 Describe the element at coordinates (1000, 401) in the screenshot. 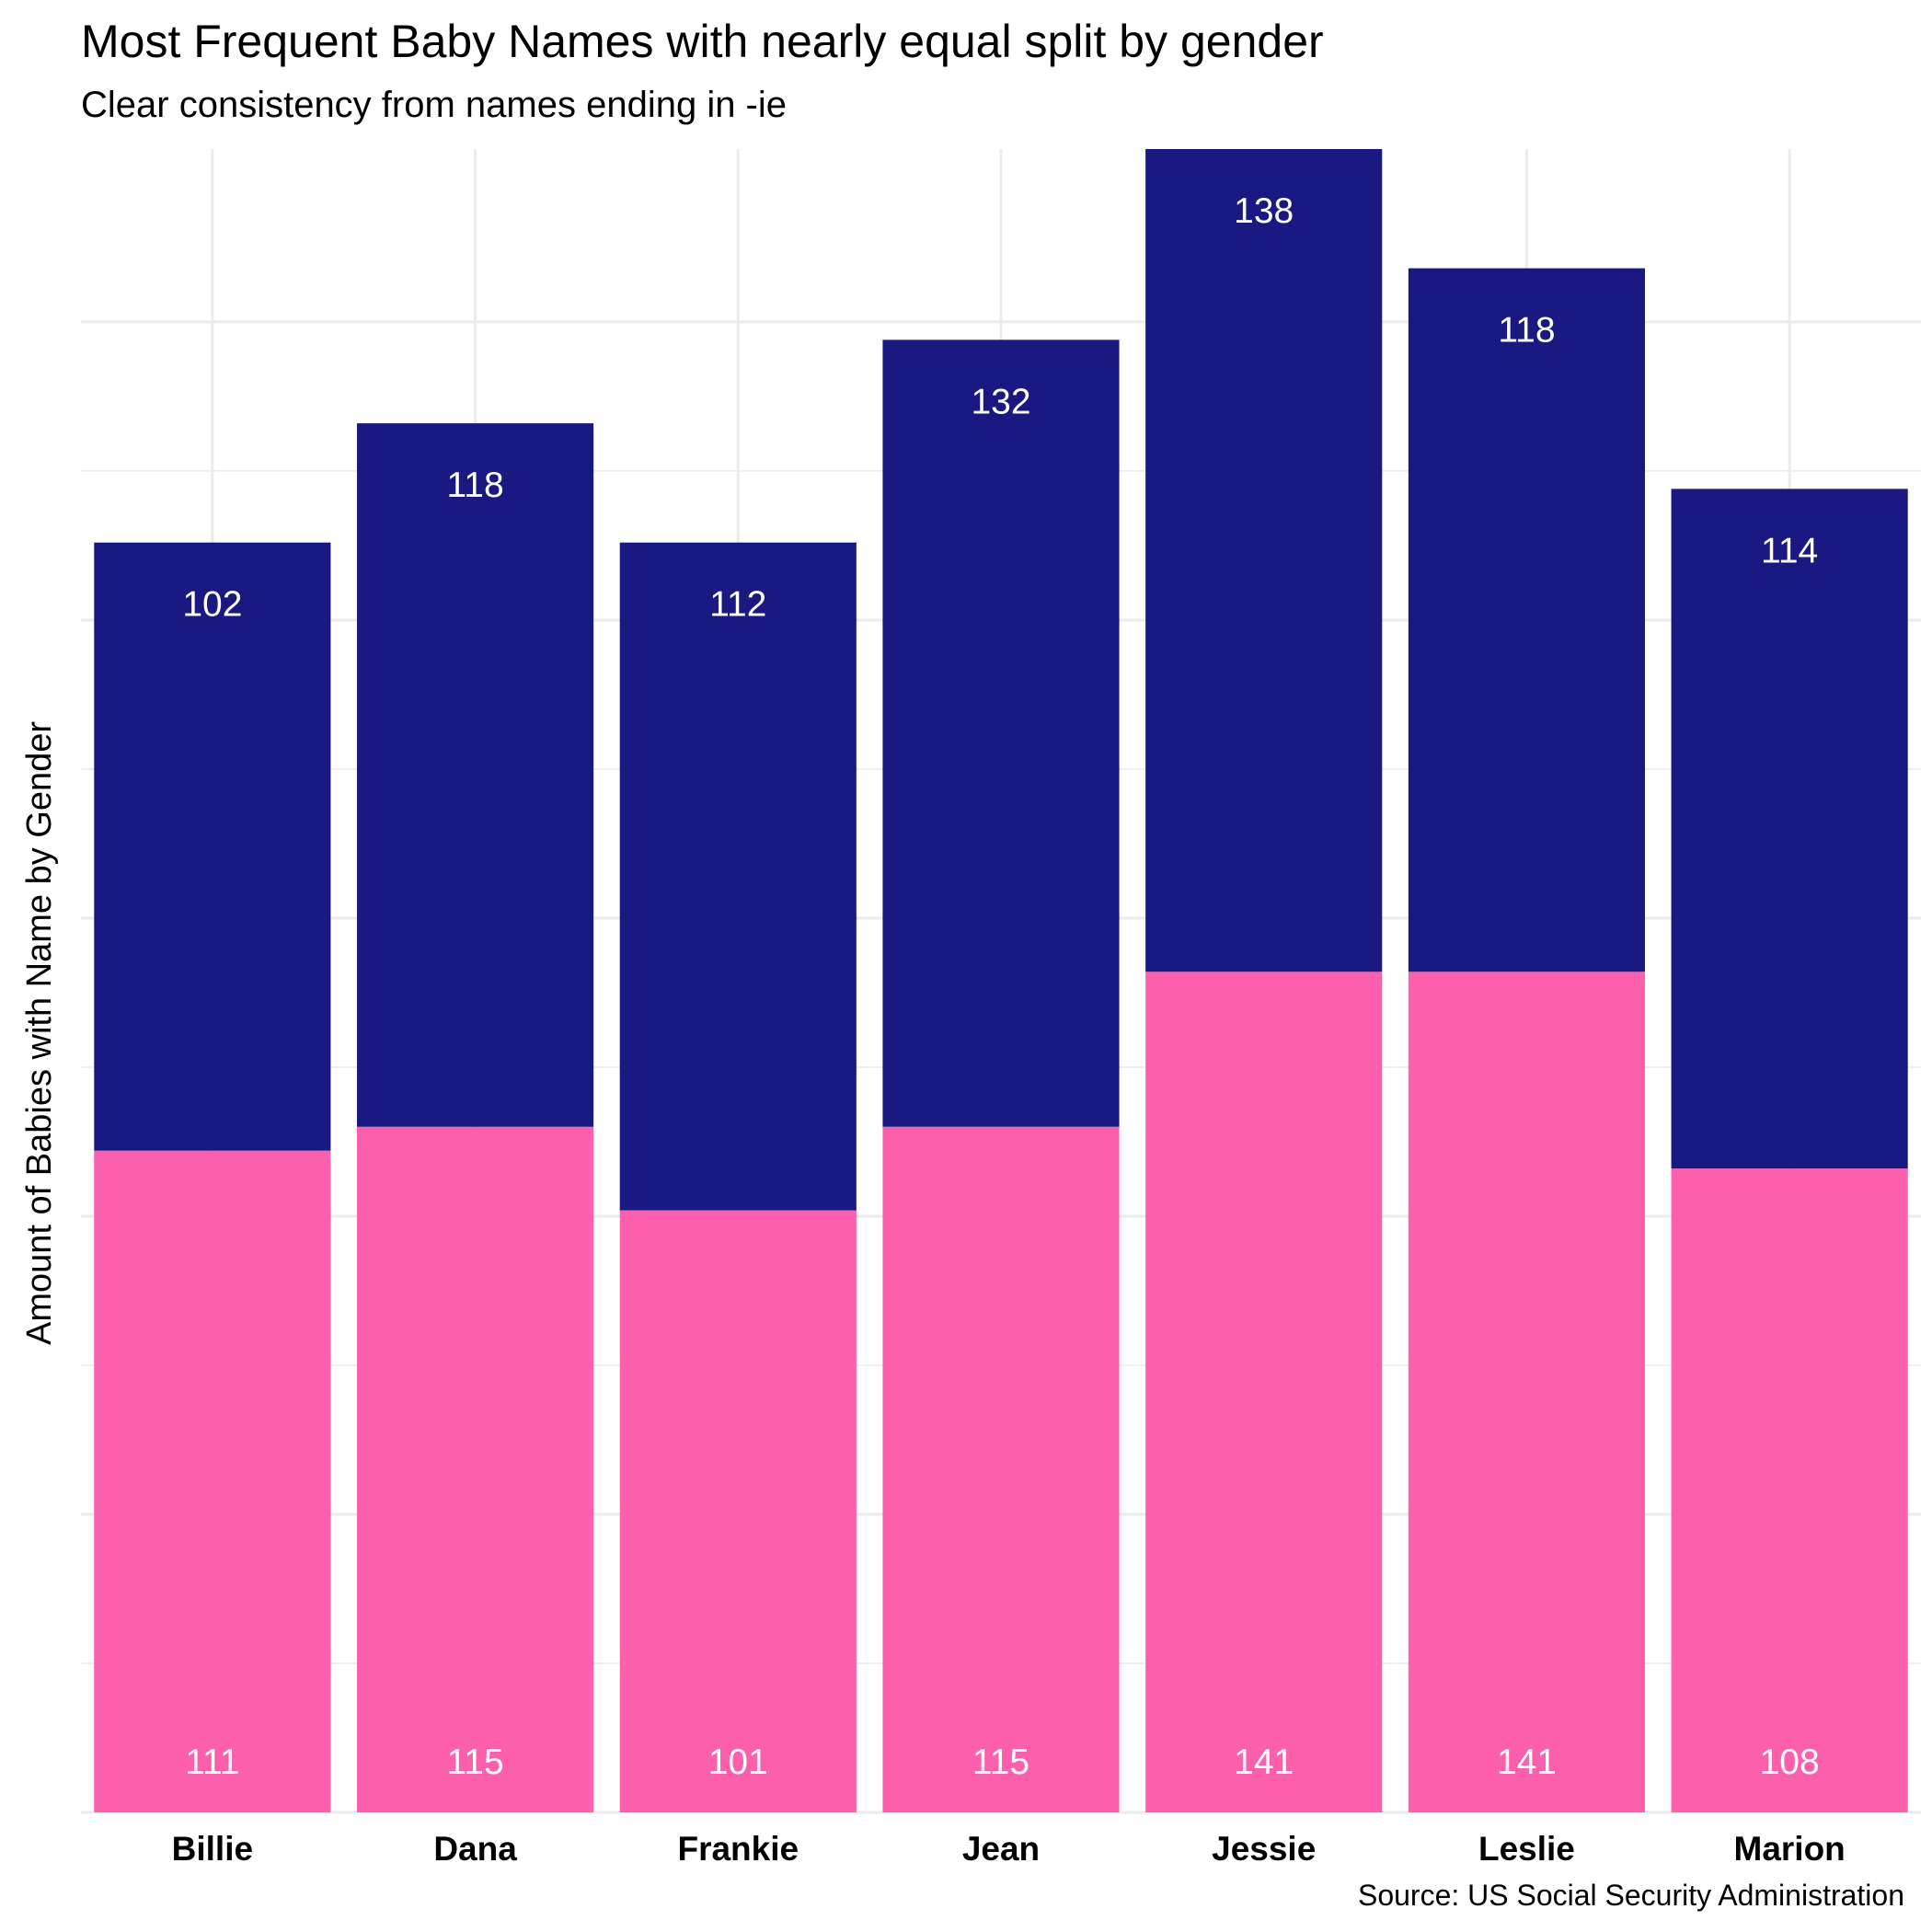

I see `data-label-top-jean: 132` at that location.